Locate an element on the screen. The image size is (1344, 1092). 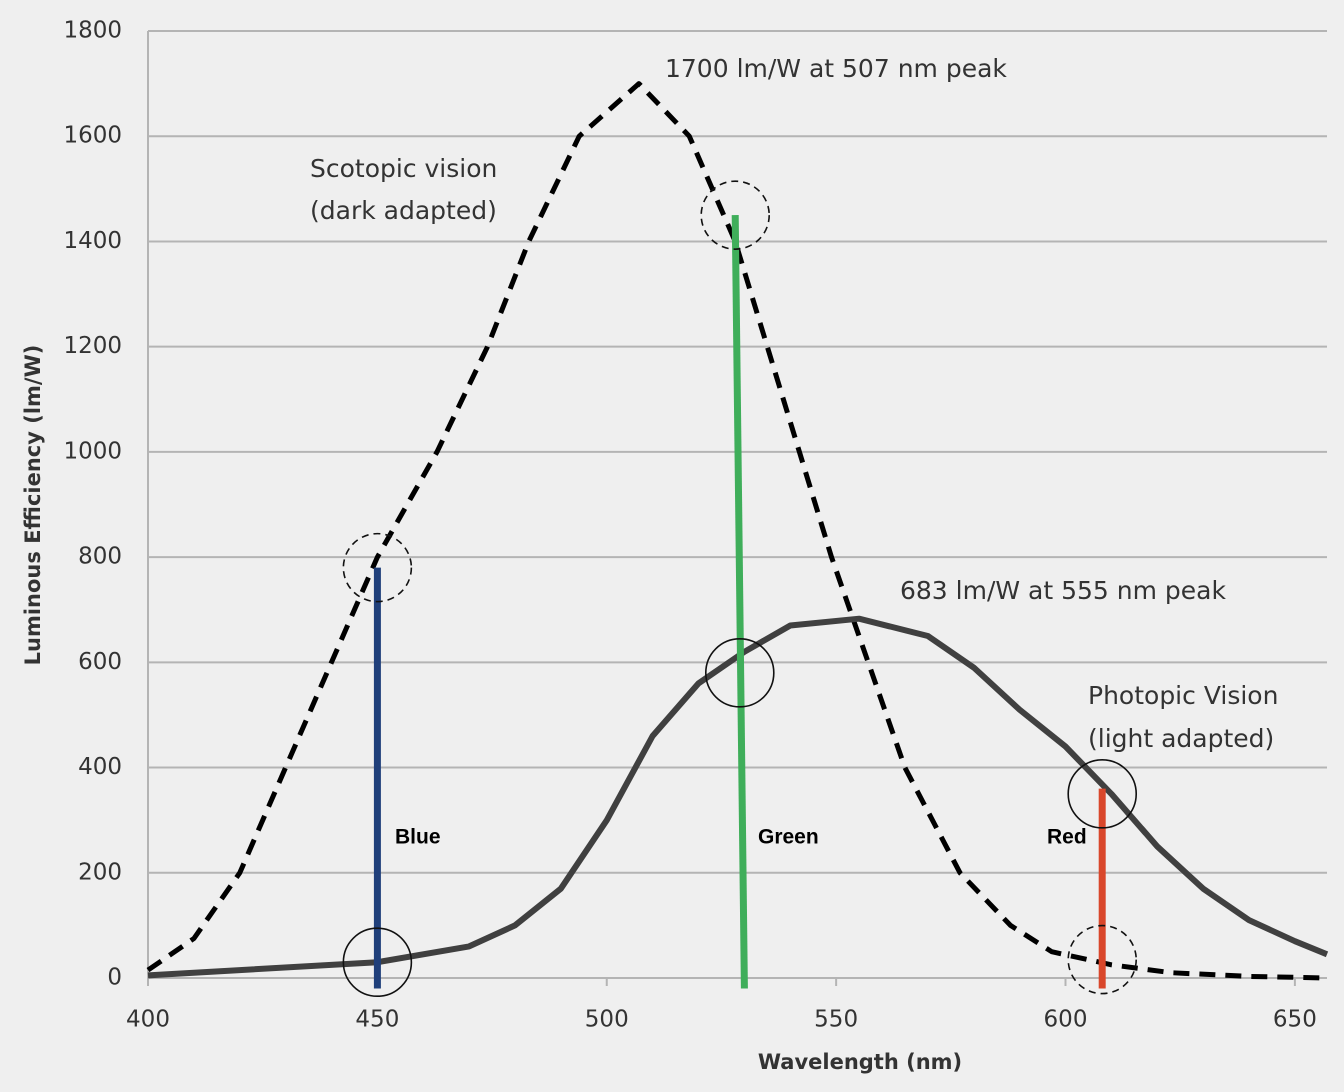
y-tick-label: 1000 is located at coordinates (92, 451).